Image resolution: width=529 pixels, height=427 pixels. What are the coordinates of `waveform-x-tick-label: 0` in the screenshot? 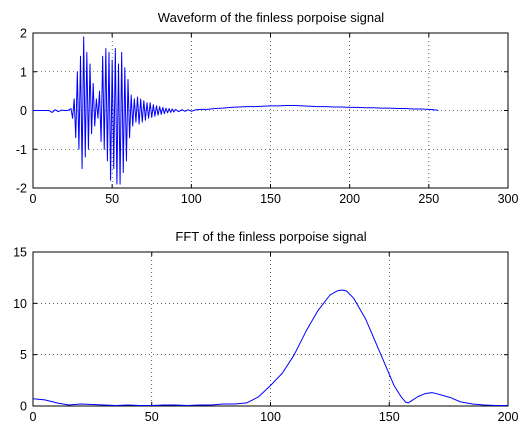 It's located at (33, 199).